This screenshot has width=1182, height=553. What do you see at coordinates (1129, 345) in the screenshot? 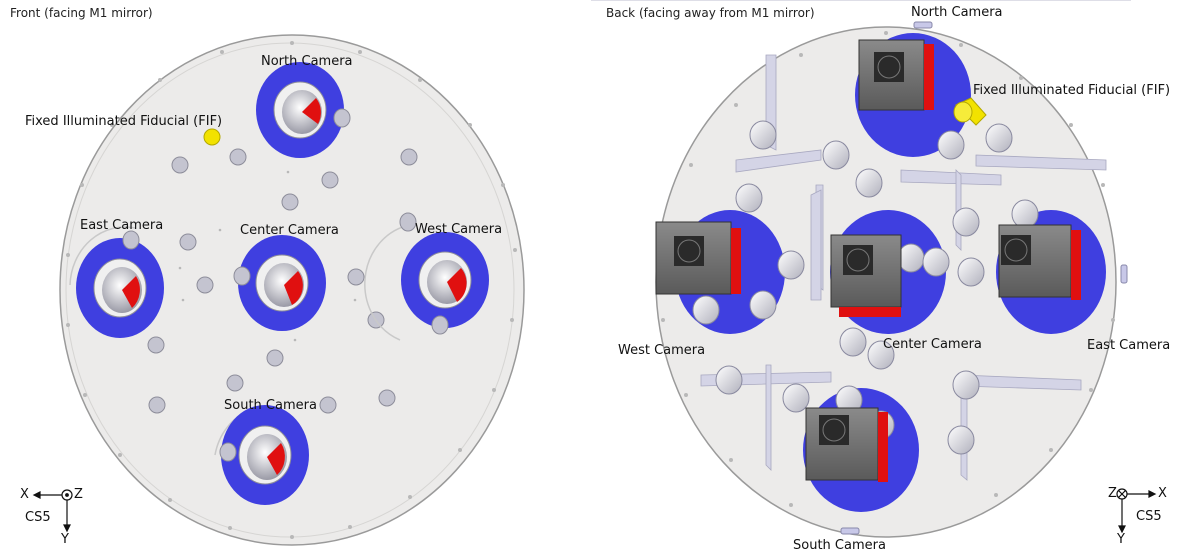
I see `back-east-camera-label: East Camera` at bounding box center [1129, 345].